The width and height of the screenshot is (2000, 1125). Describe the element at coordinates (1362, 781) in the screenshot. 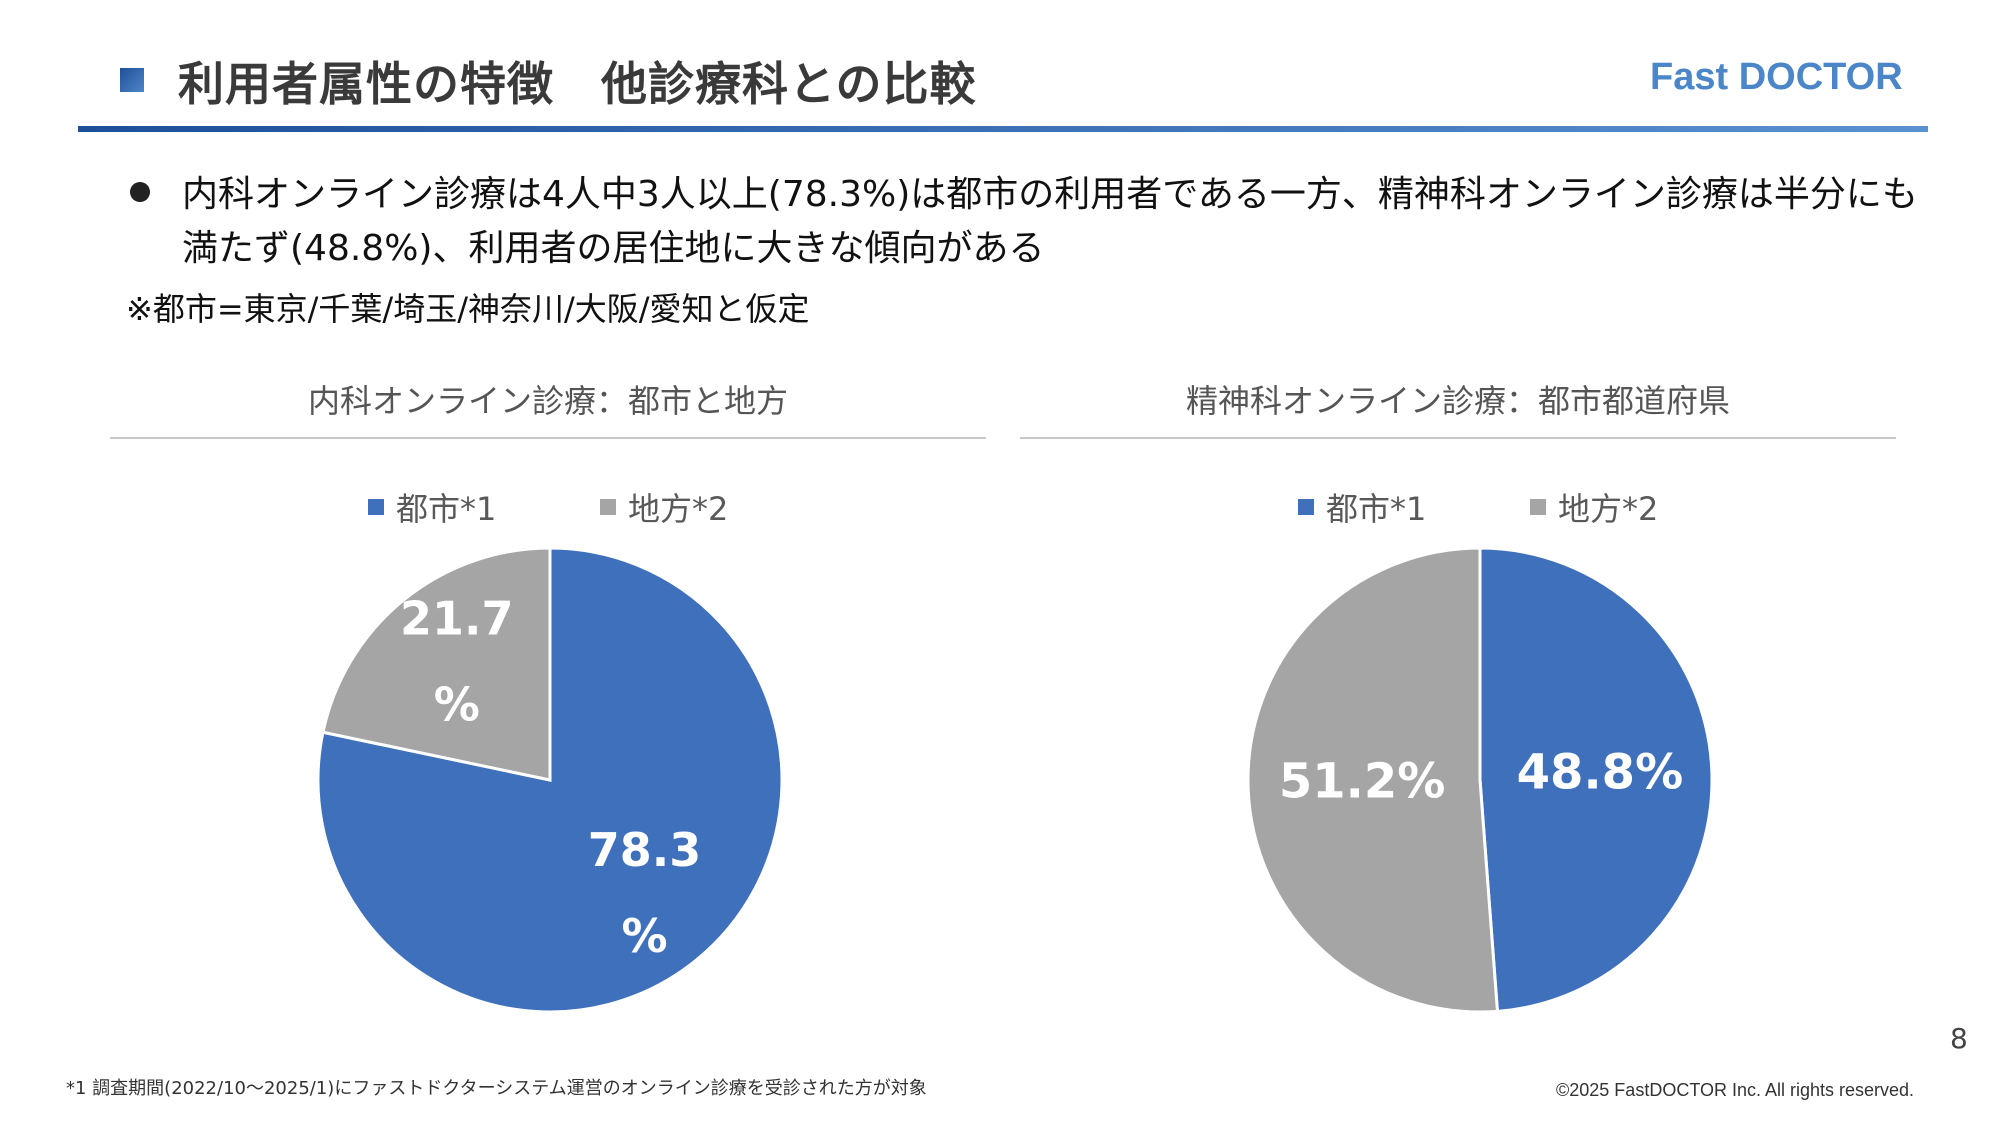

I see `pie-data-label: 51.2%` at that location.